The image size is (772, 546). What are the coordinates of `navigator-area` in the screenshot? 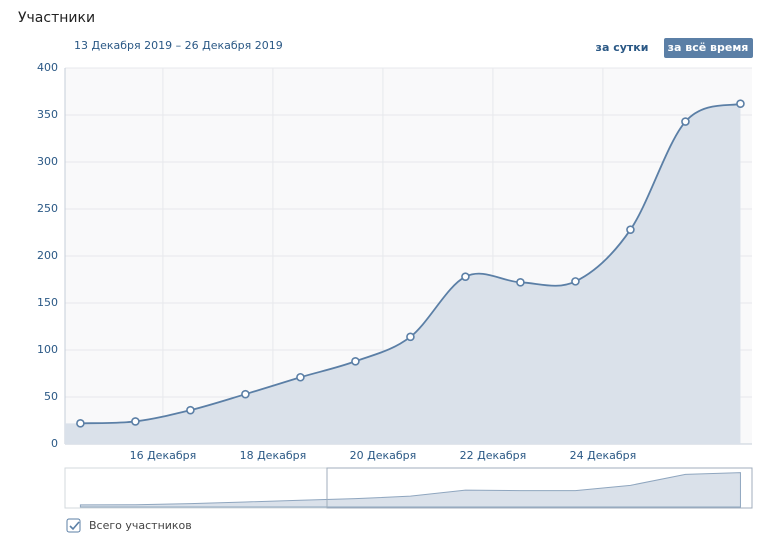 It's located at (410, 490).